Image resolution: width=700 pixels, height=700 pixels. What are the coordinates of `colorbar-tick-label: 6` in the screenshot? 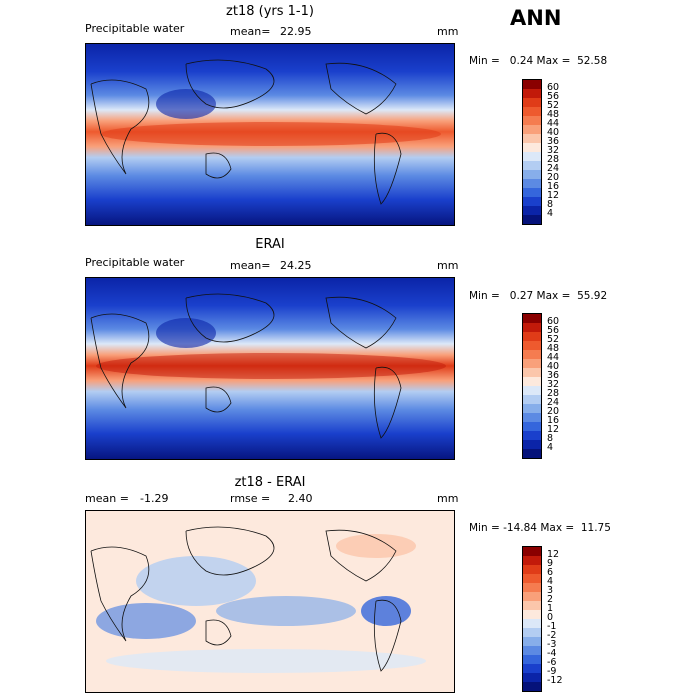 It's located at (550, 572).